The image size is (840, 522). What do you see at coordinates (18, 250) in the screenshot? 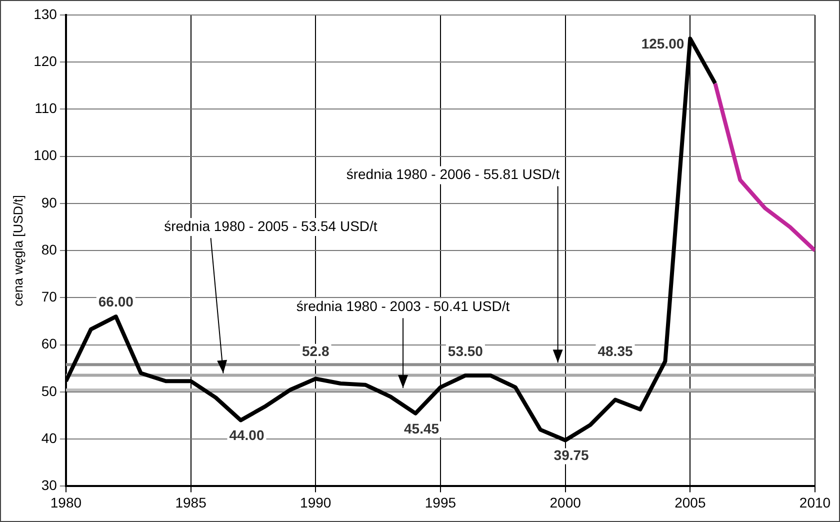
I see `y-axis-title: cena węgla [USD/t]` at bounding box center [18, 250].